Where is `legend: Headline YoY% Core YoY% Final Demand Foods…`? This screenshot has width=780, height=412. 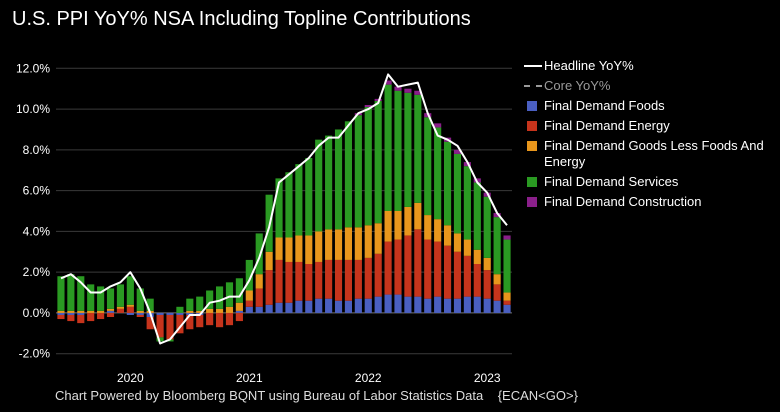 legend: Headline YoY% Core YoY% Final Demand Foods… is located at coordinates (648, 136).